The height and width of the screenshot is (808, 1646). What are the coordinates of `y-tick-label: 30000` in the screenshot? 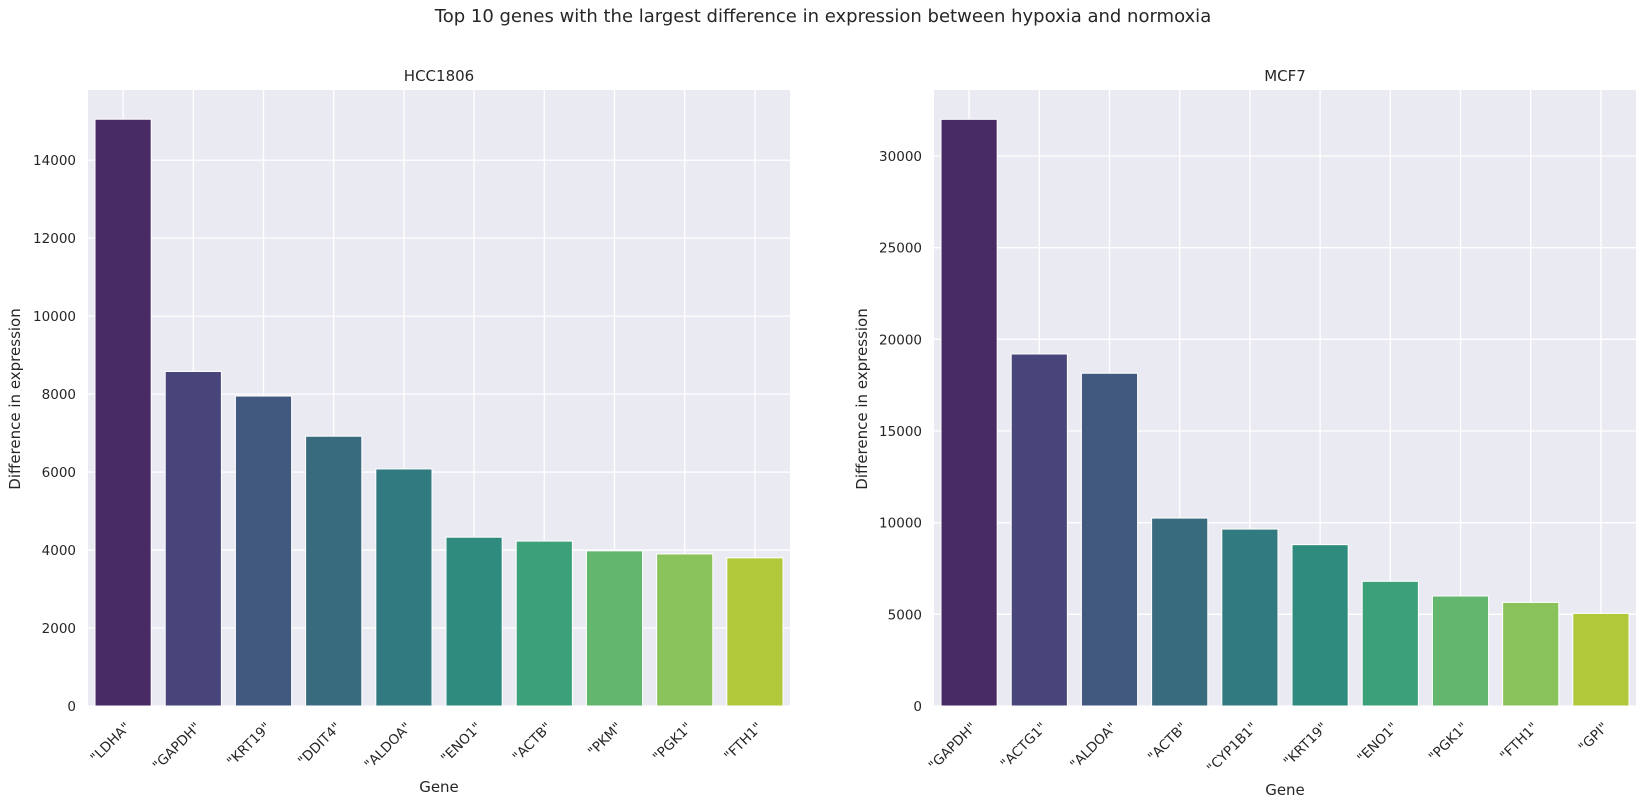 It's located at (900, 157).